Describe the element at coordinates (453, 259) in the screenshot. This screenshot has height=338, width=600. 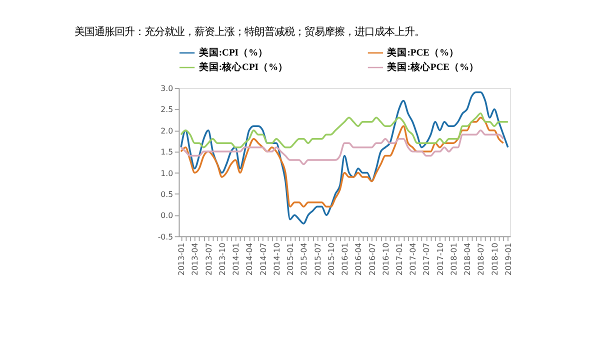
I see `x-tick-label: 2018-01` at that location.